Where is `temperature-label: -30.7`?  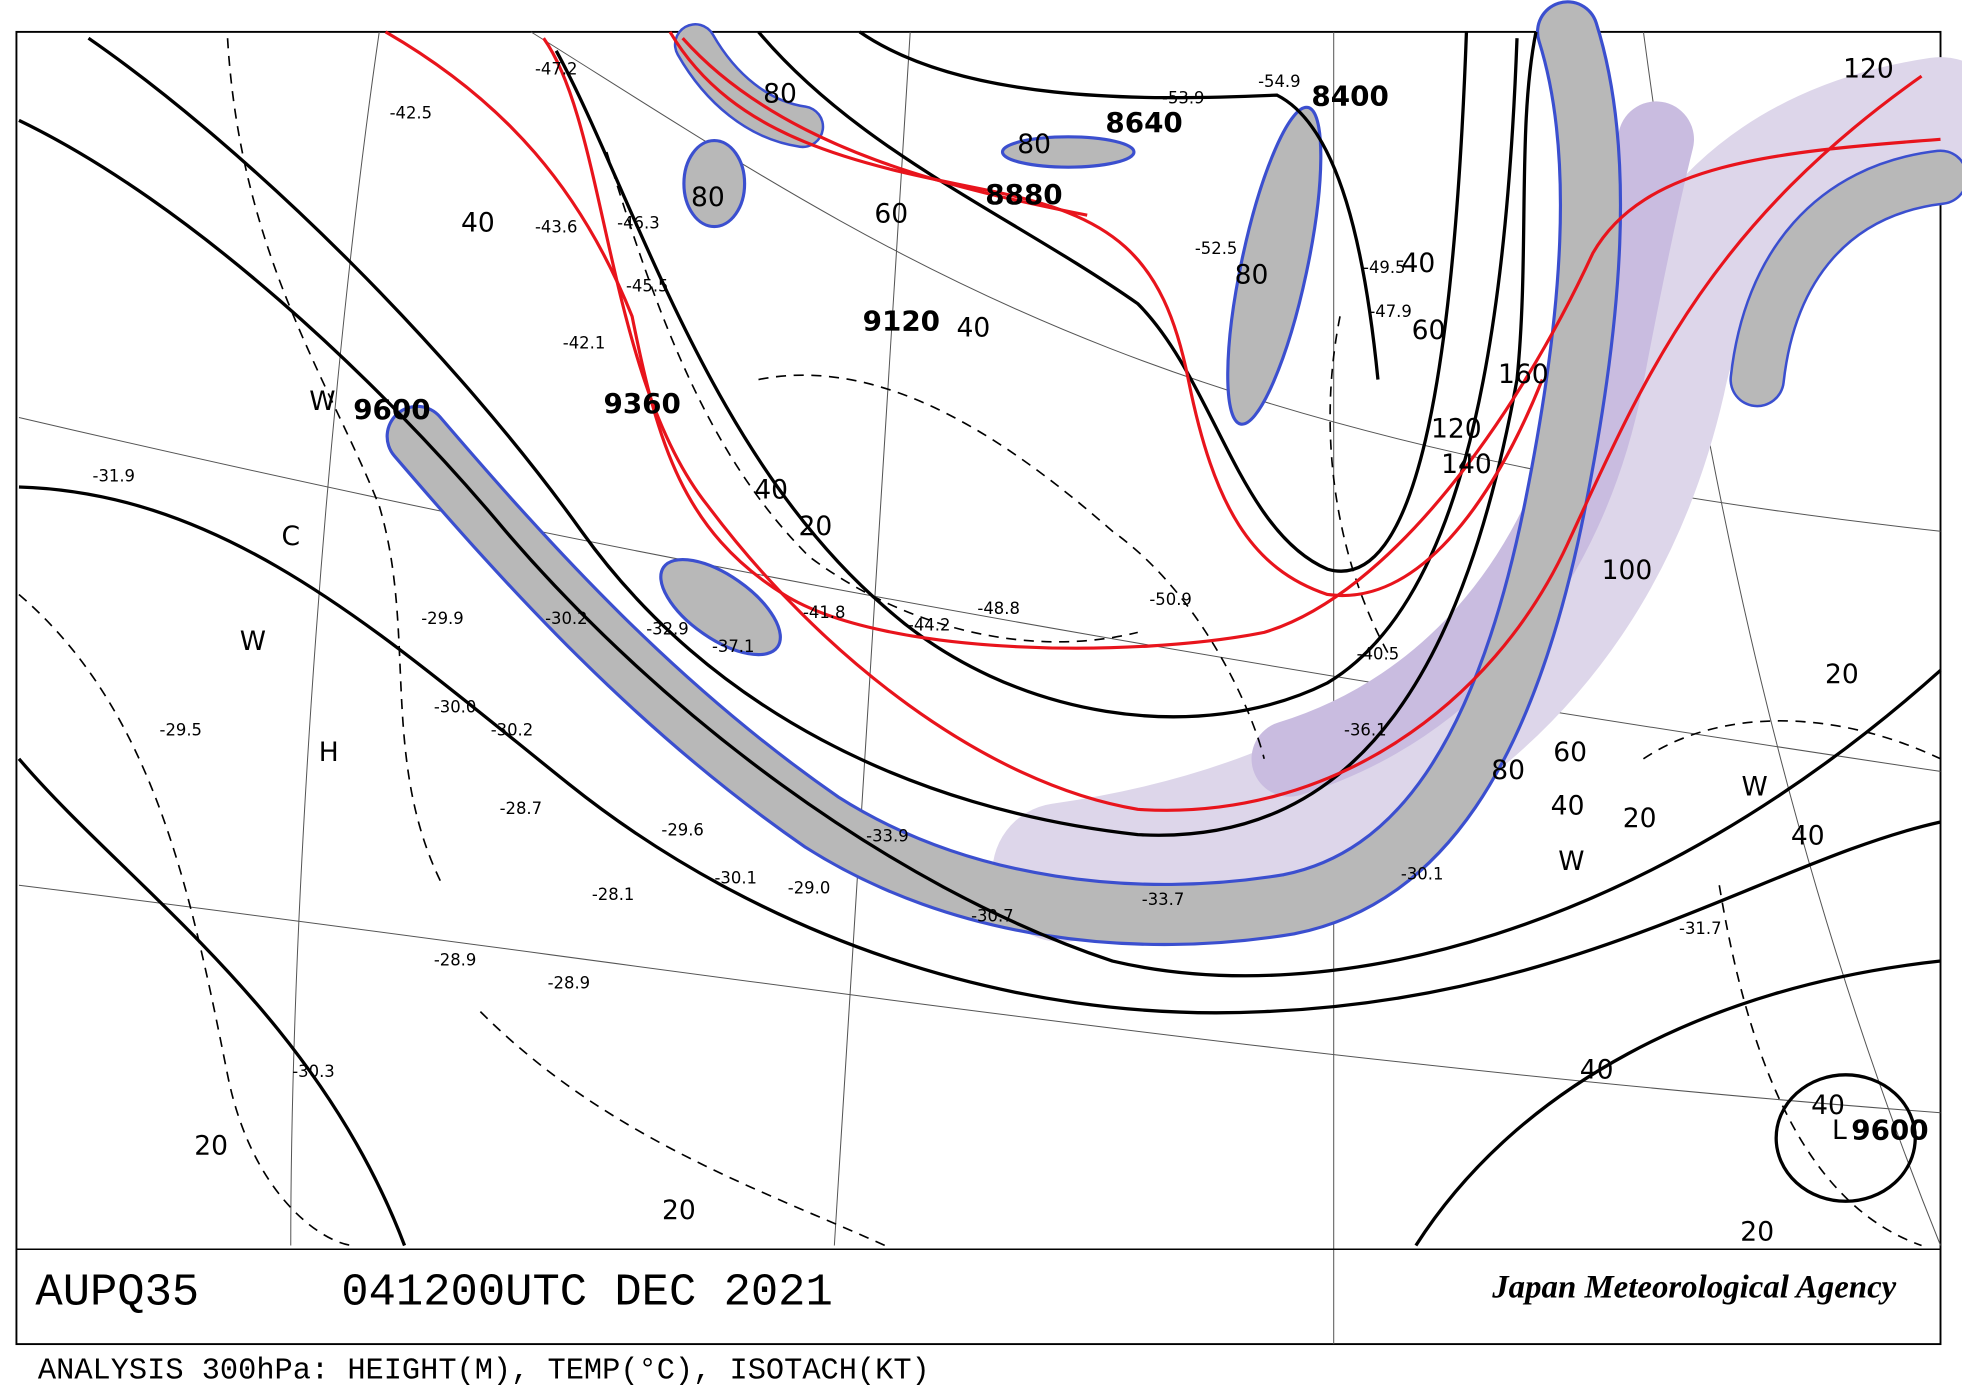 temperature-label: -30.7 is located at coordinates (992, 915).